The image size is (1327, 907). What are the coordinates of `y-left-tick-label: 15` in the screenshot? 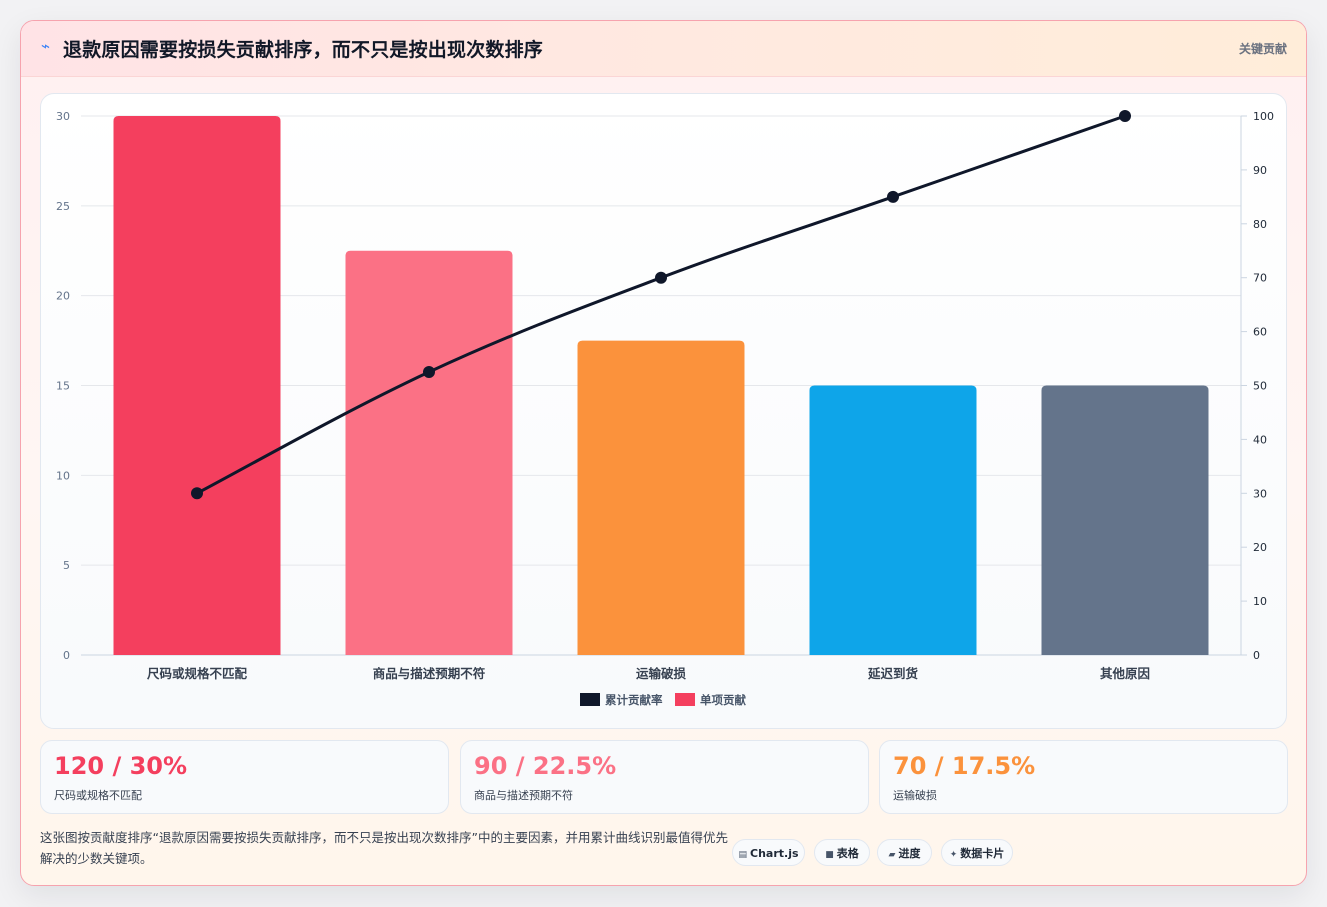 It's located at (63, 386).